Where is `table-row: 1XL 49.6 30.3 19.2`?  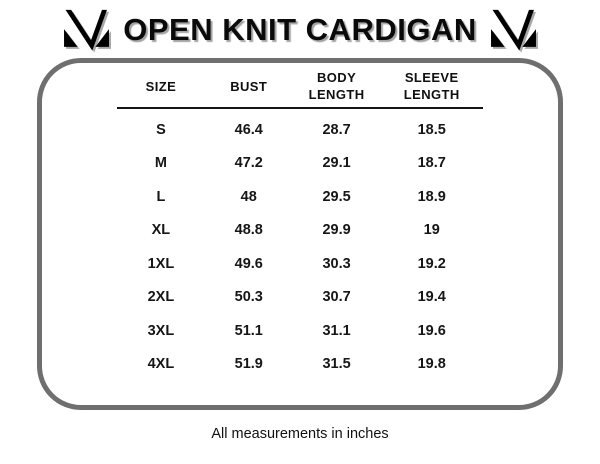 table-row: 1XL 49.6 30.3 19.2 is located at coordinates (300, 264).